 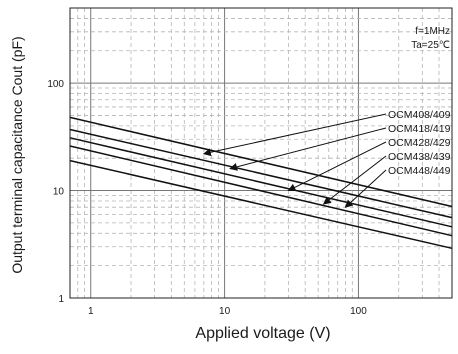 What do you see at coordinates (419, 129) in the screenshot?
I see `series-label: OCM418/419` at bounding box center [419, 129].